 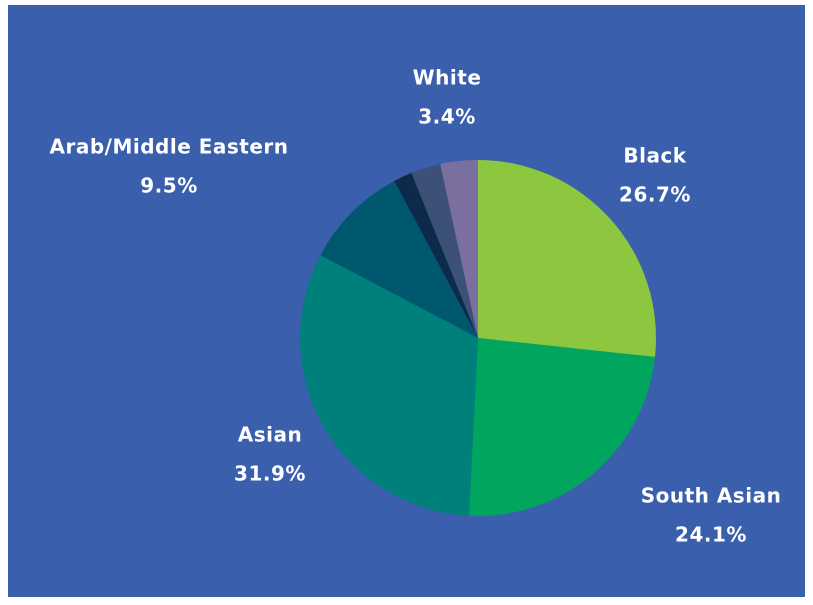 I want to click on slice-value-label: 3.4%, so click(x=446, y=117).